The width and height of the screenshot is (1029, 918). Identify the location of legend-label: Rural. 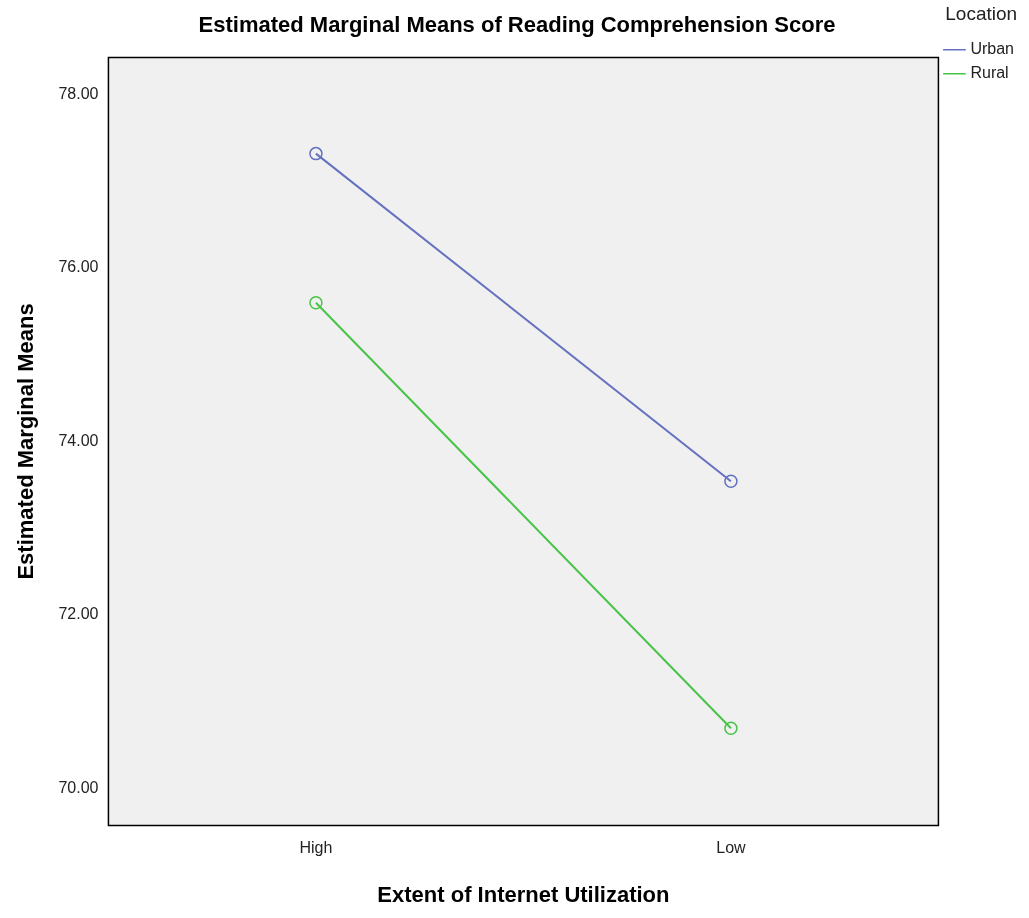
(989, 73).